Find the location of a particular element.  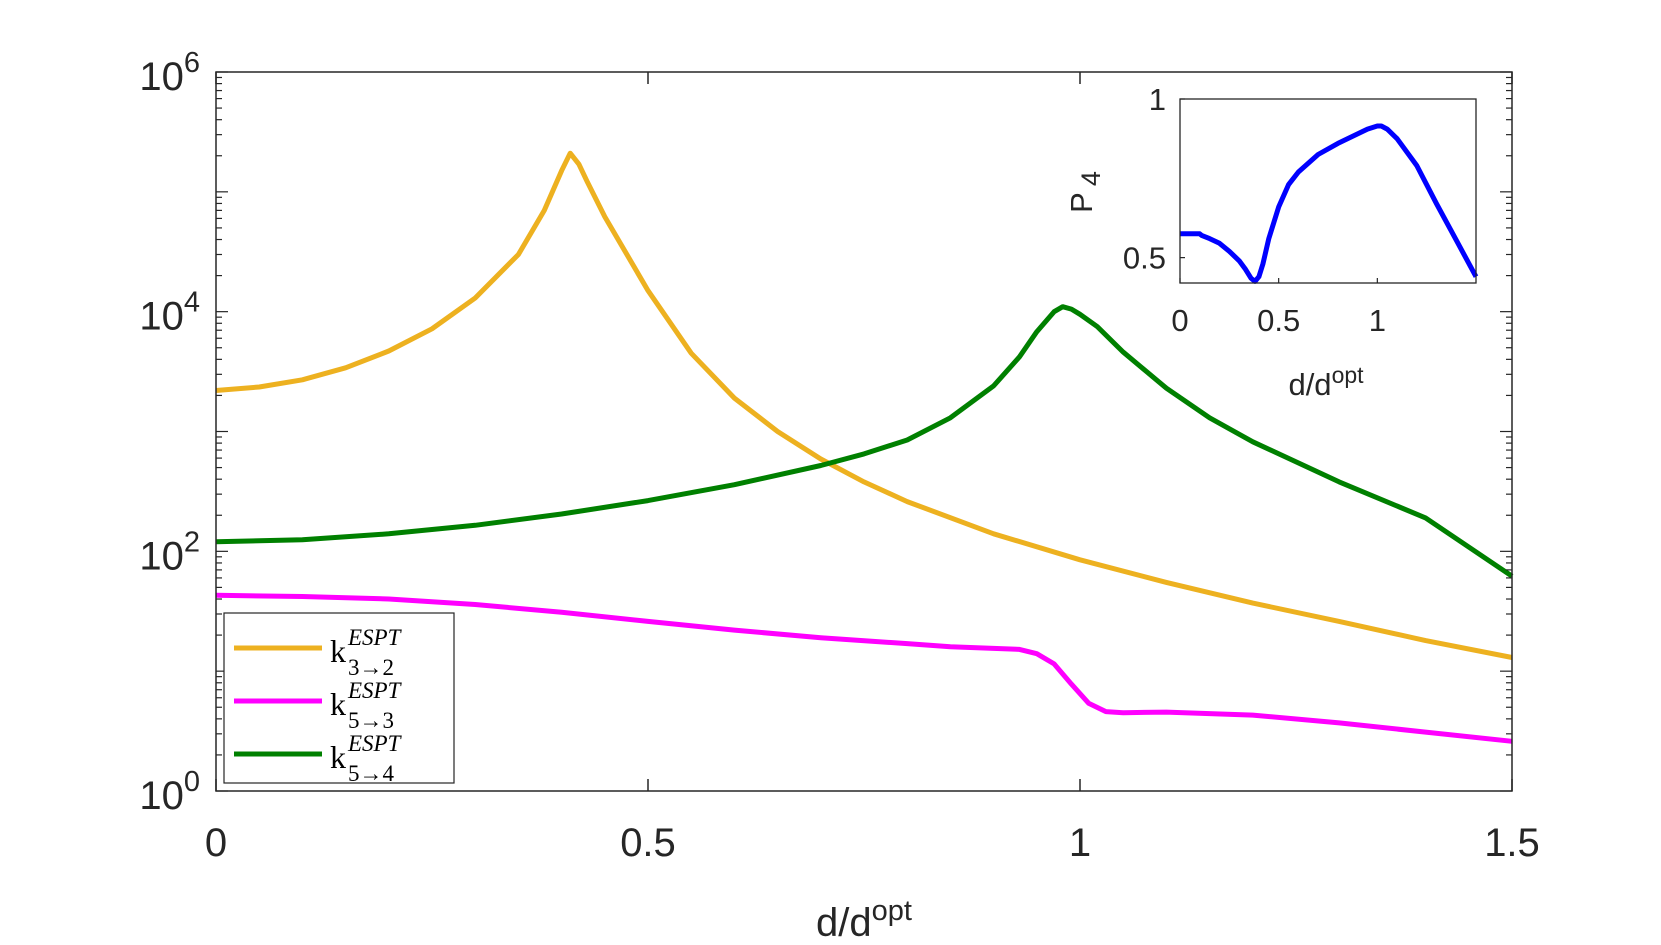

inset-x-tick-label: 0.5 is located at coordinates (1278, 320).